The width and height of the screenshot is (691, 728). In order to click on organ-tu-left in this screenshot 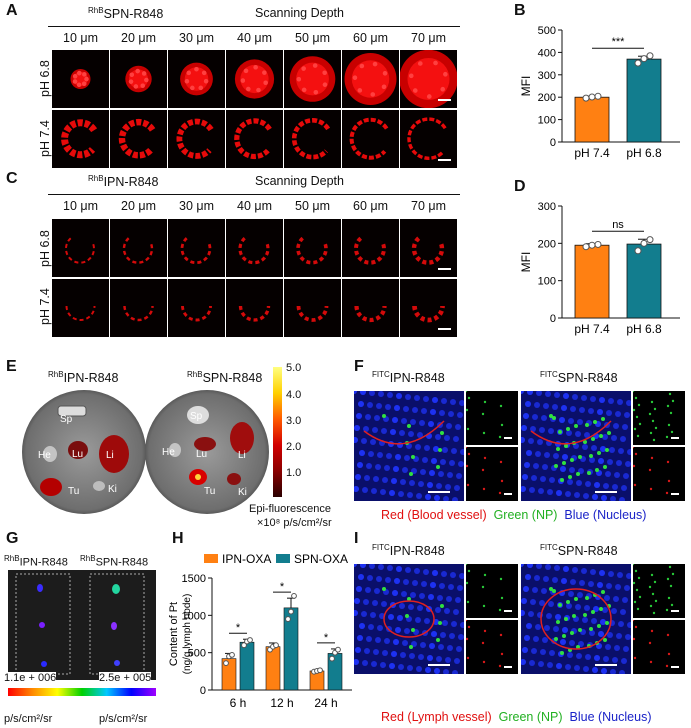, I will do `click(51, 487)`.